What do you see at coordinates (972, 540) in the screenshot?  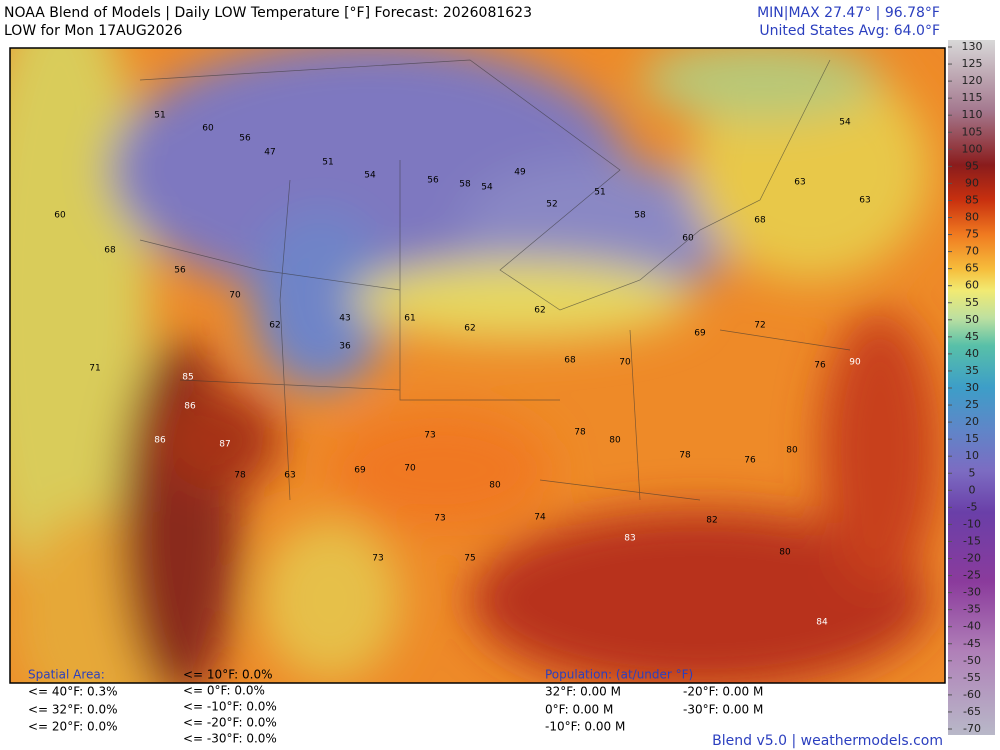 I see `colorbar-label: -15` at bounding box center [972, 540].